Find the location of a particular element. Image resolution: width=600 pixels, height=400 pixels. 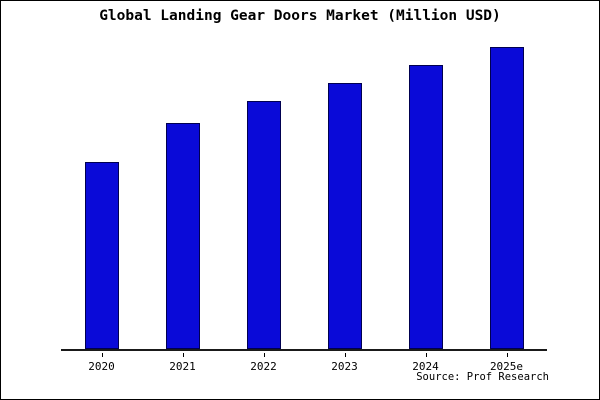

x-tick-label-2025e: 2025e is located at coordinates (506, 363).